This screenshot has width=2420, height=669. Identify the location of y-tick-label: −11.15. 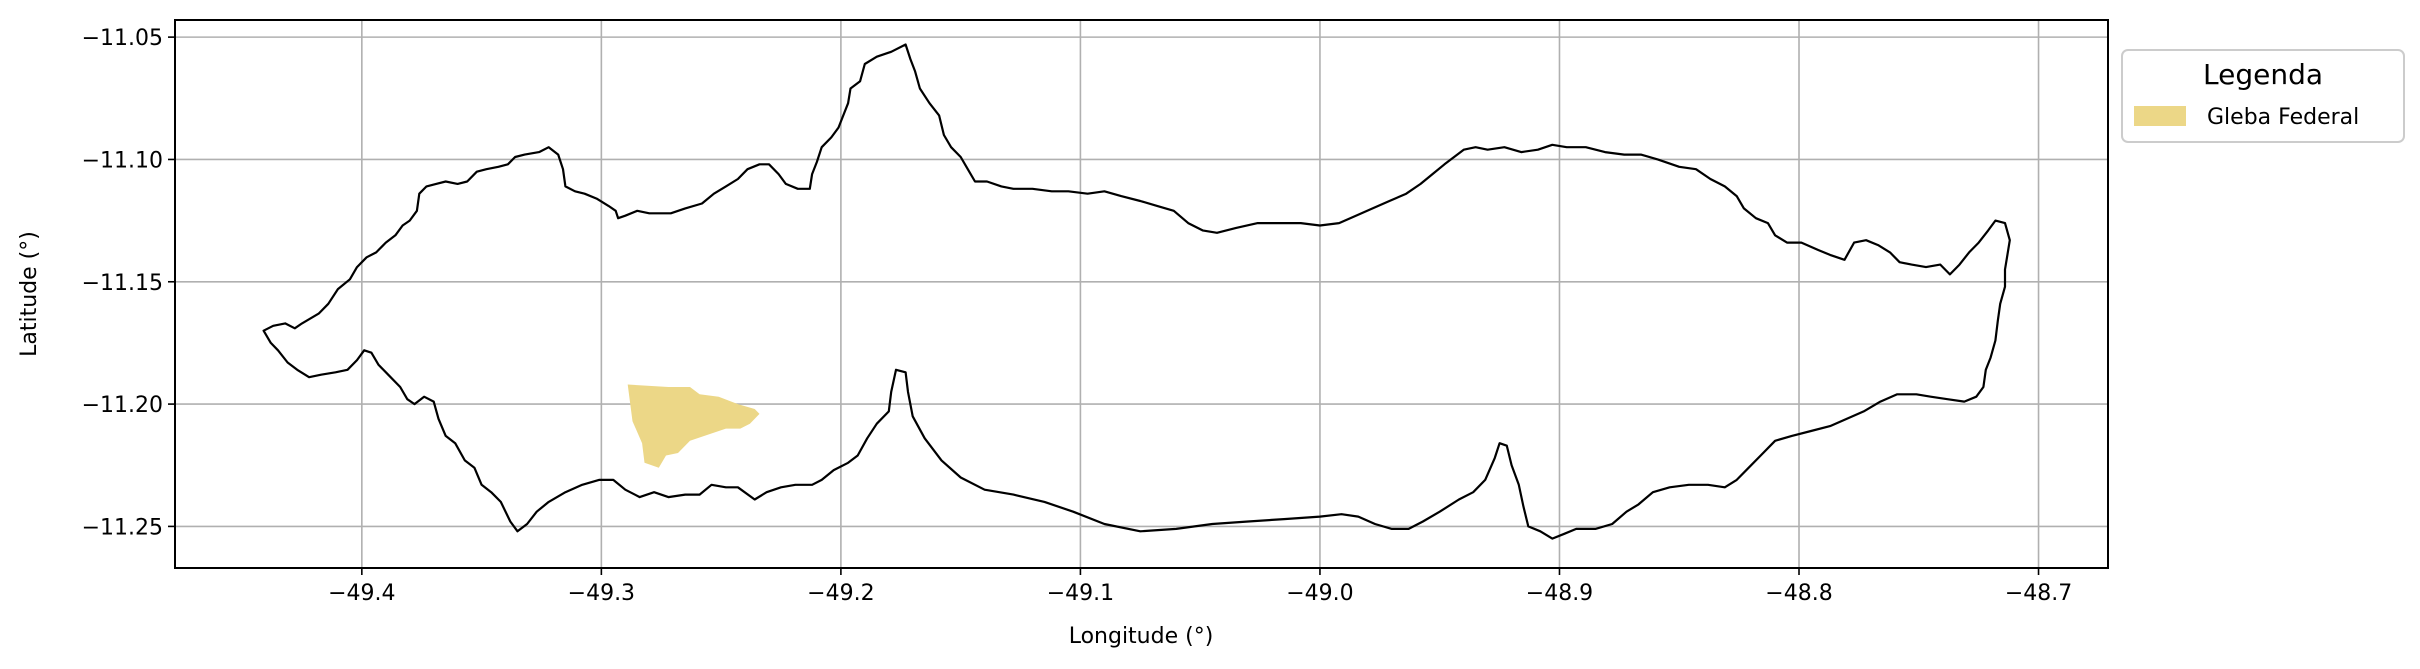
(122, 283).